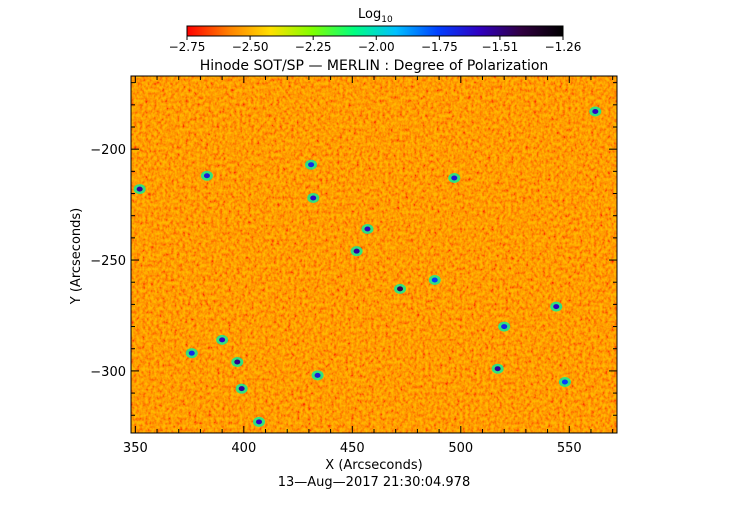 Image resolution: width=749 pixels, height=512 pixels. Describe the element at coordinates (460, 448) in the screenshot. I see `x-tick-label: 500` at that location.